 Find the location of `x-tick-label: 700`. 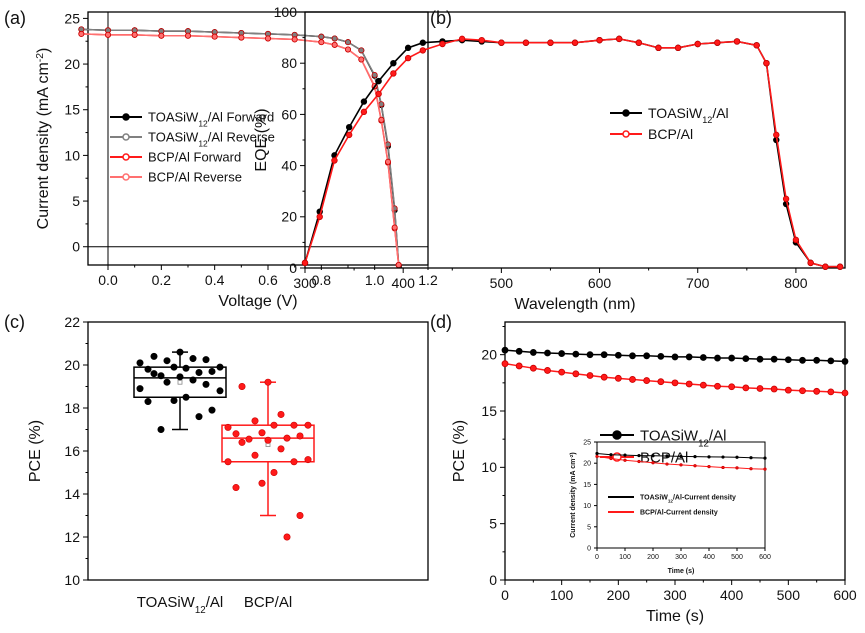

x-tick-label: 700 is located at coordinates (698, 283).